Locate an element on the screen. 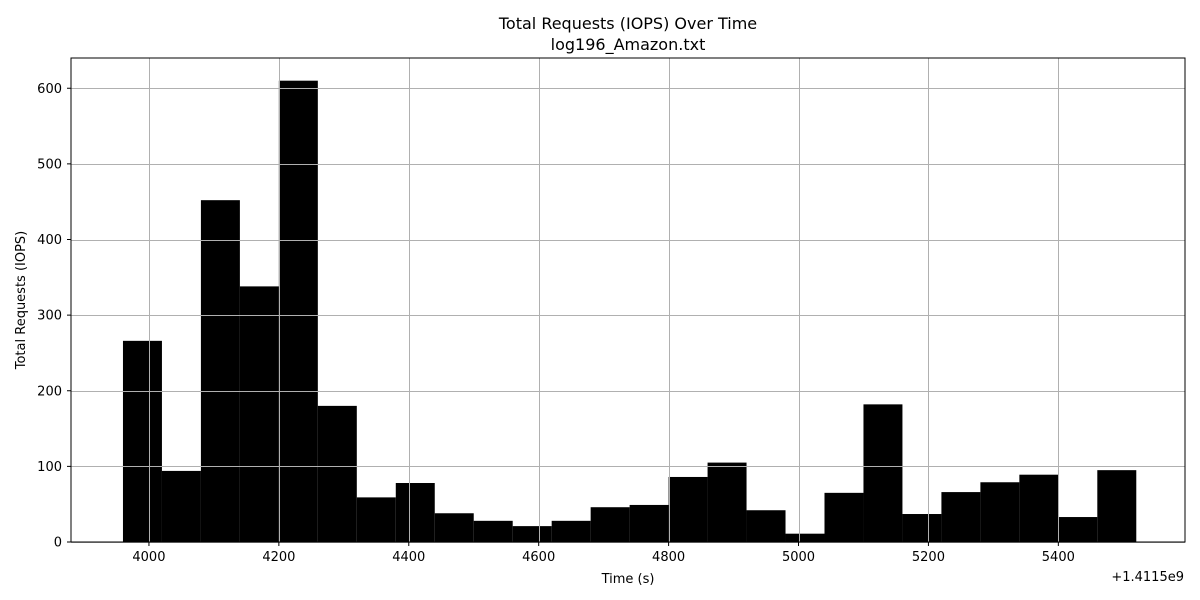 Image resolution: width=1200 pixels, height=600 pixels. chart-title: Total Requests (IOPS) Over Time is located at coordinates (627, 23).